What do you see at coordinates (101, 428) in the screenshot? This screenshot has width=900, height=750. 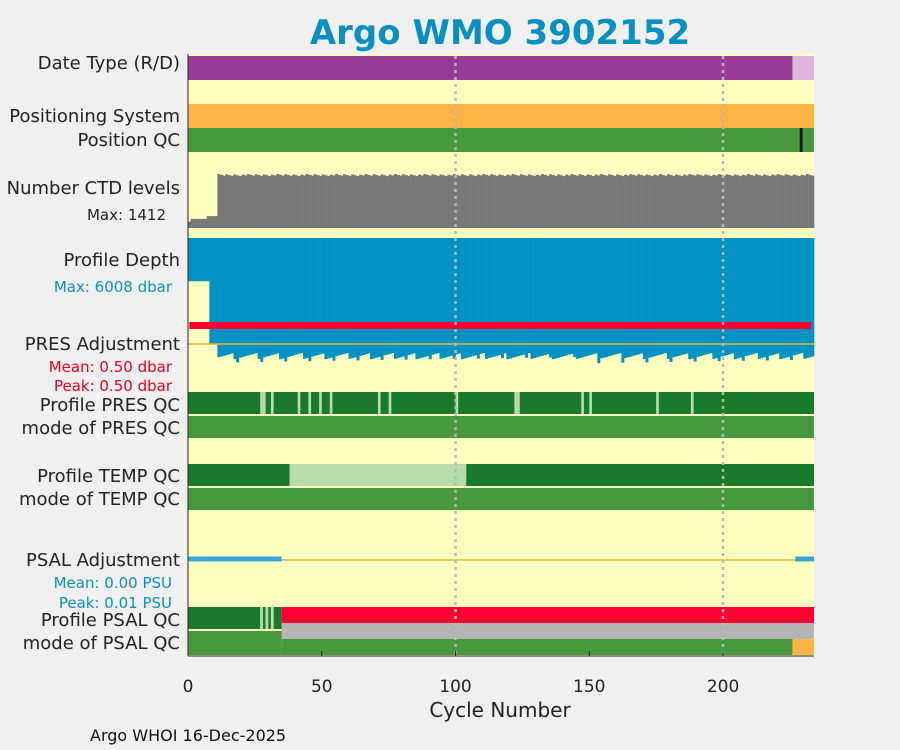 I see `label-mode-pres-qc: mode of PRES QC` at bounding box center [101, 428].